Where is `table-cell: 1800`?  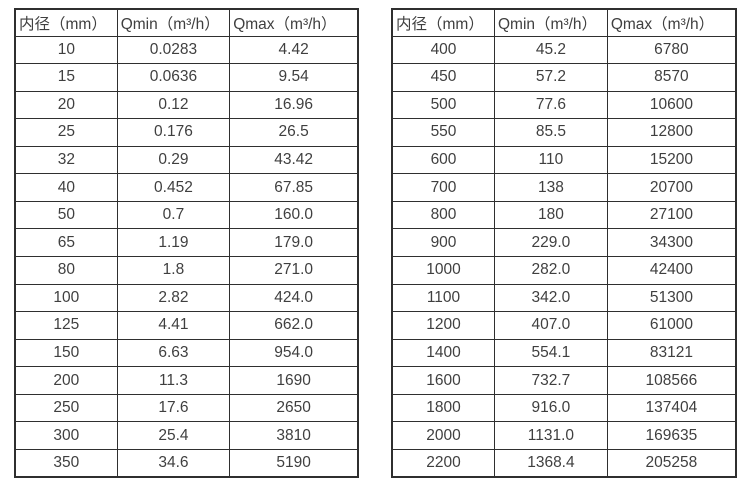
table-cell: 1800 is located at coordinates (443, 408).